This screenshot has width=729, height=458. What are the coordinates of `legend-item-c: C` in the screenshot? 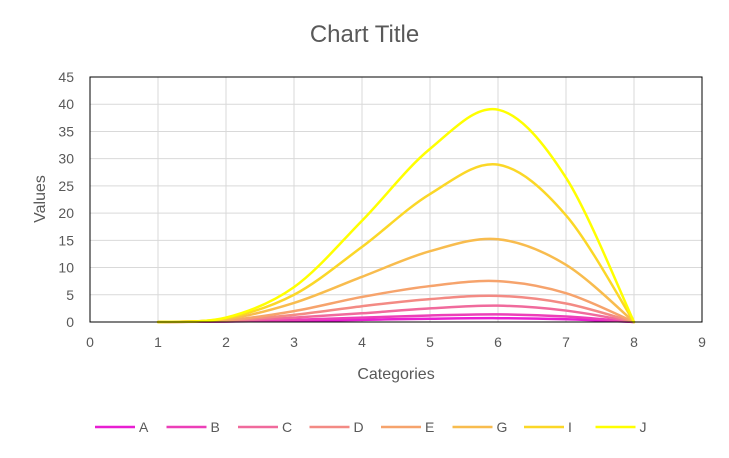 It's located at (265, 427).